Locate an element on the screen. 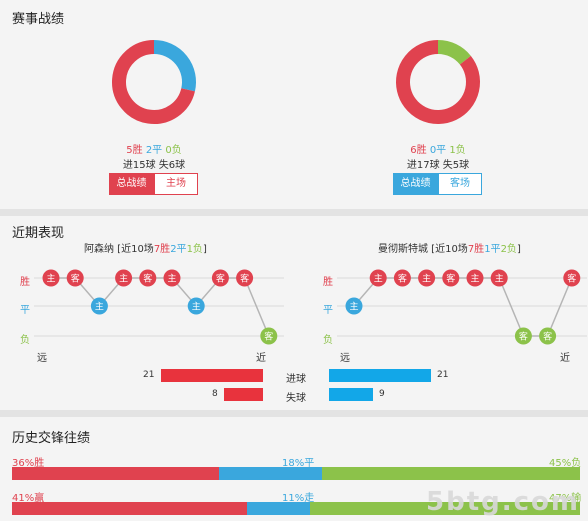 This screenshot has width=588, height=521. right-draws-text: 0平 is located at coordinates (438, 150).